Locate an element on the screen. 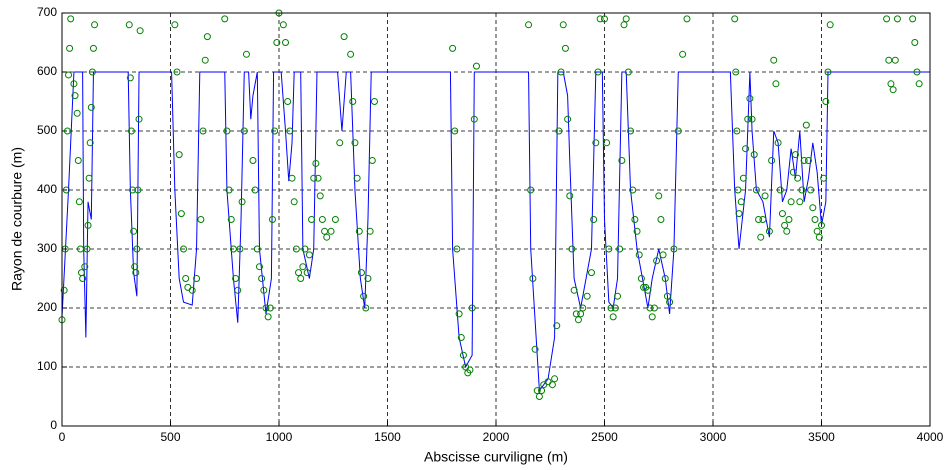  y-tick-label: 700 is located at coordinates (47, 12).